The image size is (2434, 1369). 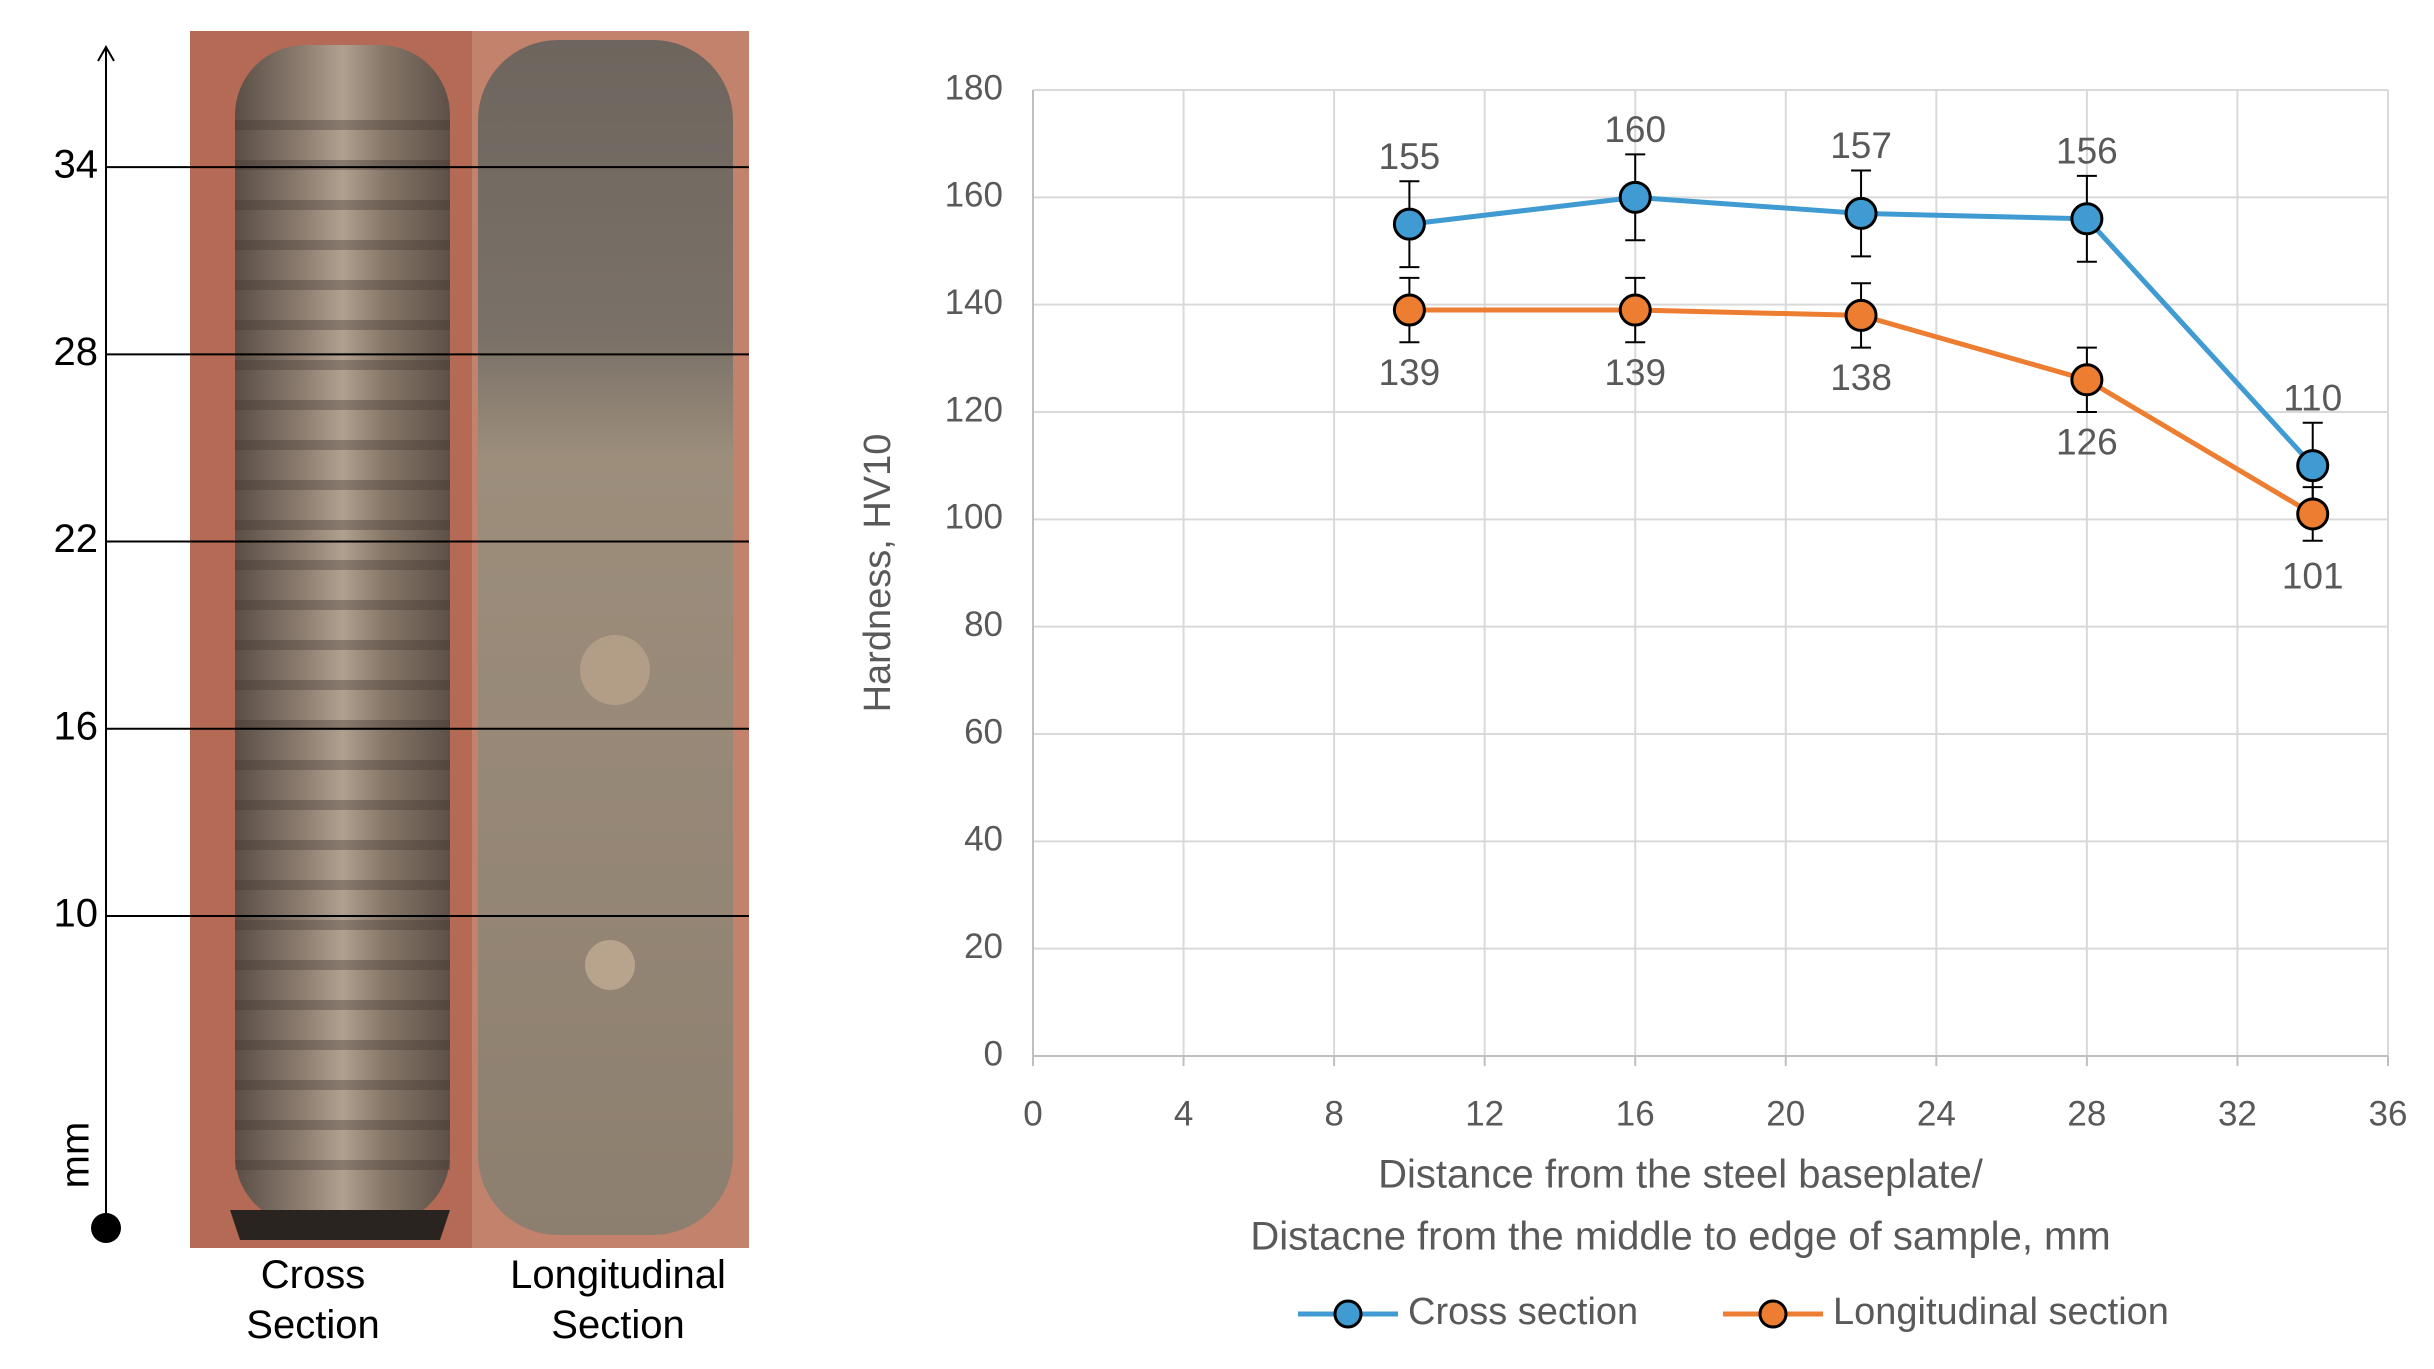 What do you see at coordinates (1410, 156) in the screenshot?
I see `data-label: 155` at bounding box center [1410, 156].